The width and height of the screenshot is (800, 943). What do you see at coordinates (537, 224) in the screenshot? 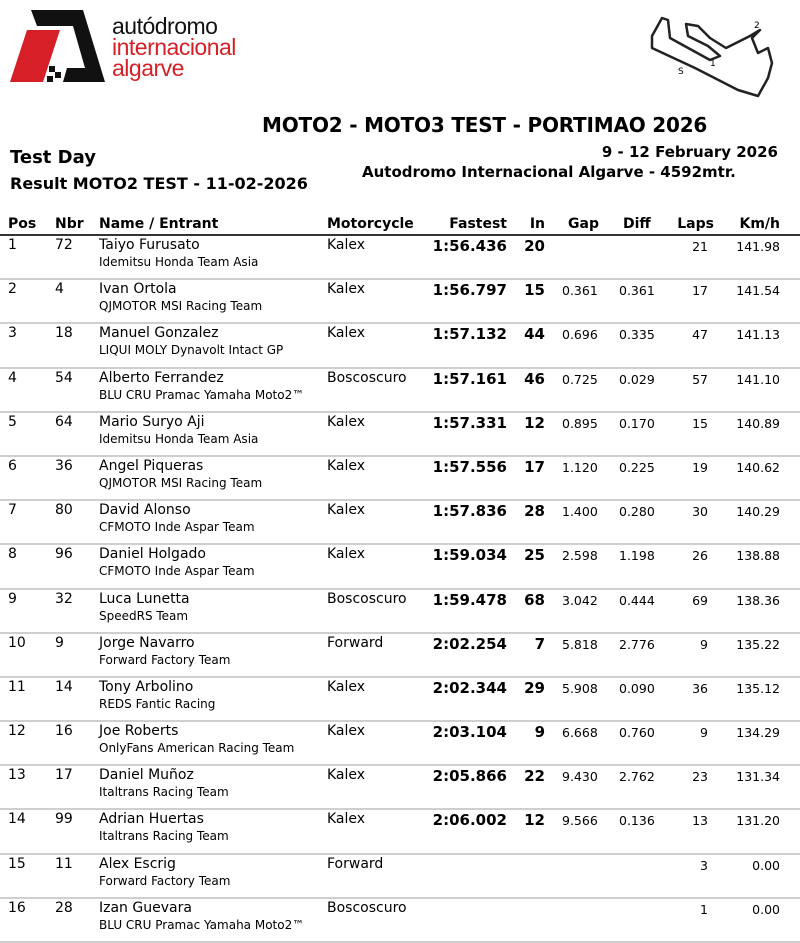
I see `col-in: In` at bounding box center [537, 224].